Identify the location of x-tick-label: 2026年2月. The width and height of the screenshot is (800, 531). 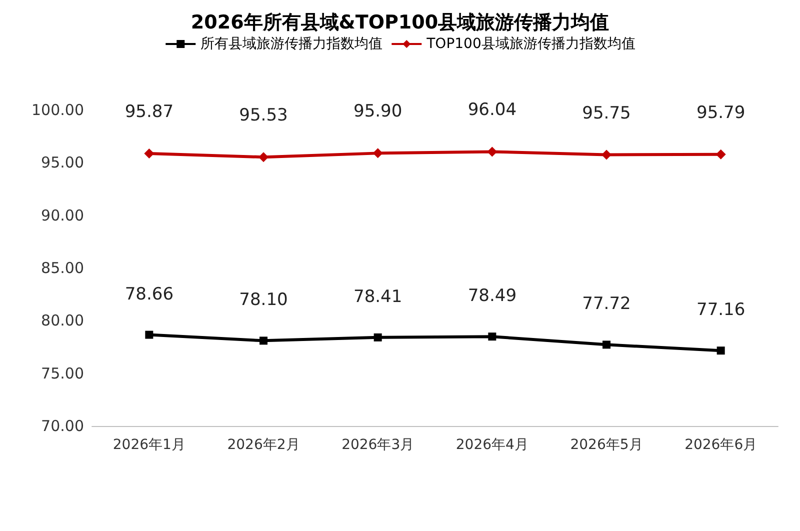
(263, 445).